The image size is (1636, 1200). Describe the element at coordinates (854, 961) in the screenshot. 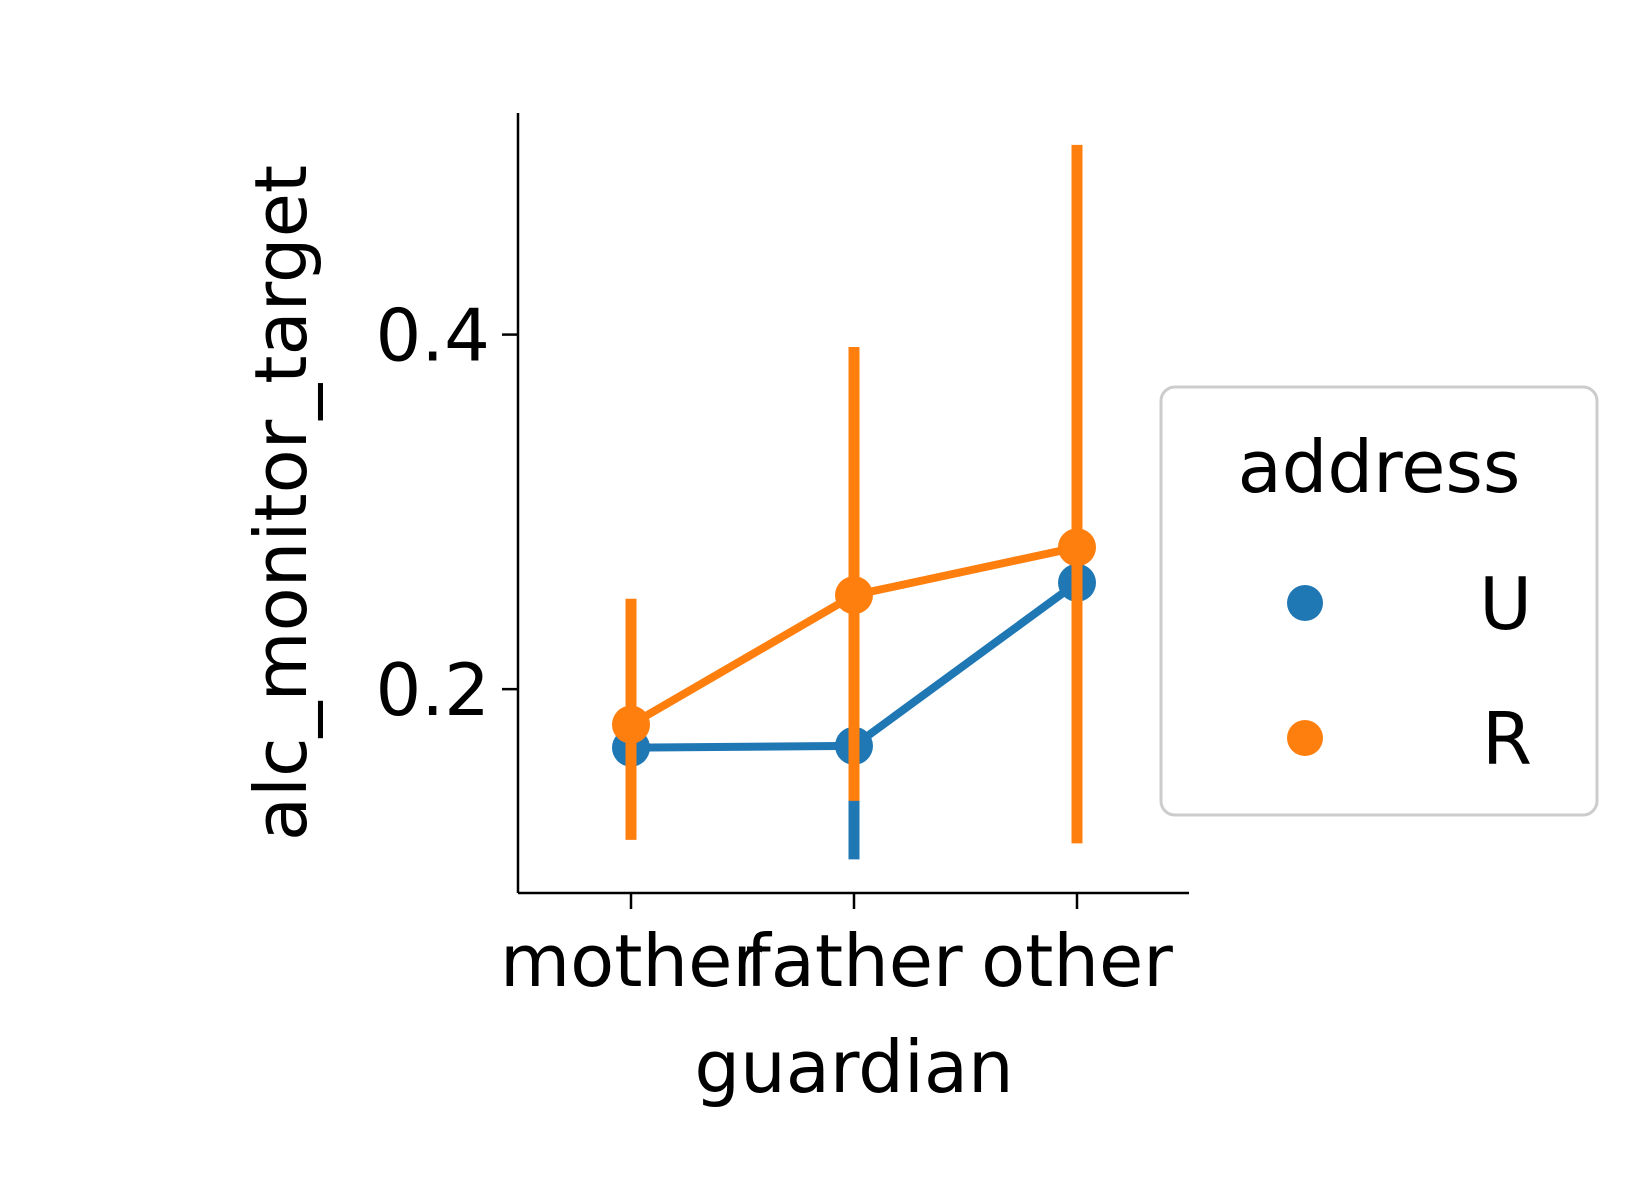

I see `x-tick-label: father` at that location.